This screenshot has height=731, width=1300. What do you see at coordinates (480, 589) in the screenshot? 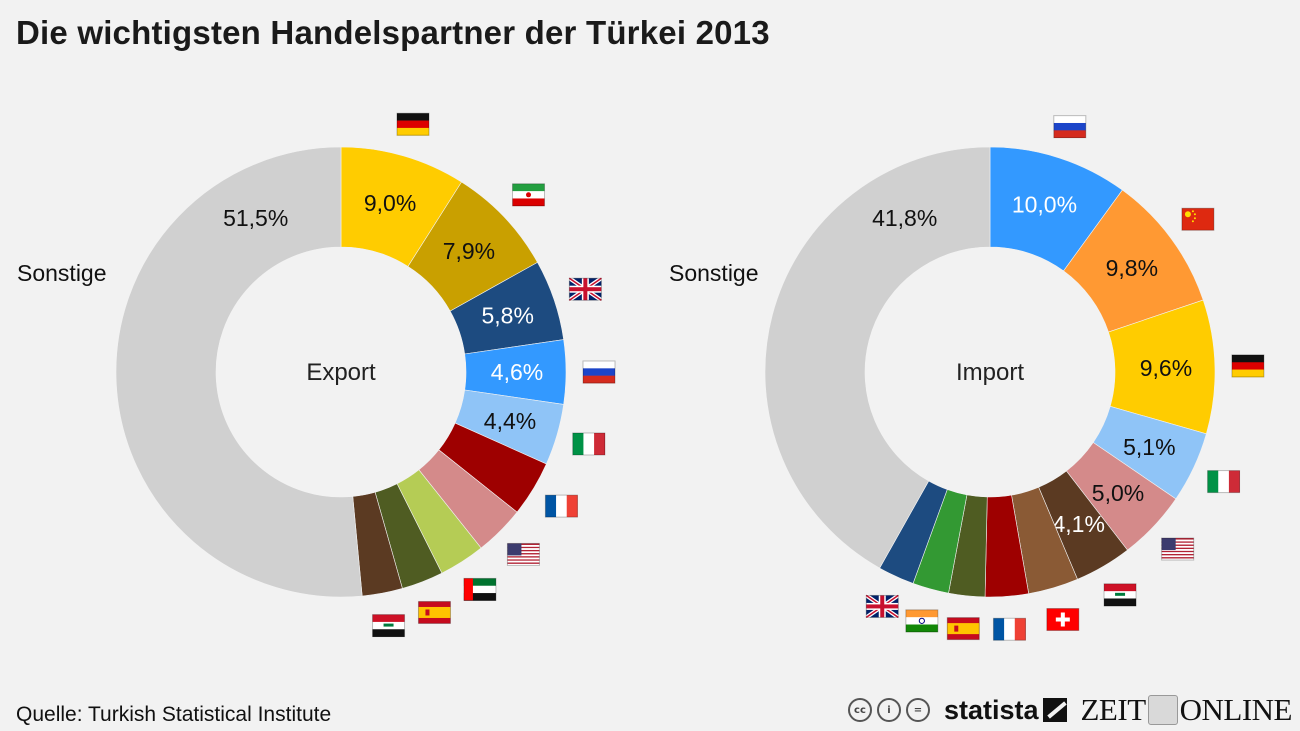
I see `export-uae-flag` at bounding box center [480, 589].